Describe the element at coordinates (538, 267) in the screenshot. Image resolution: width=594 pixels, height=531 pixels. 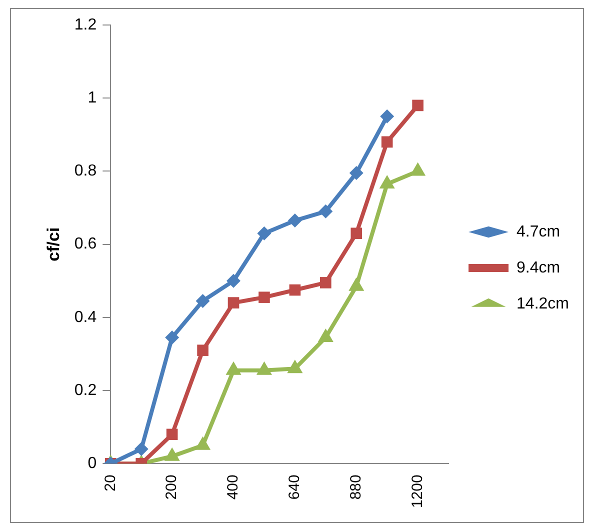
I see `legend-label: 9.4cm` at that location.